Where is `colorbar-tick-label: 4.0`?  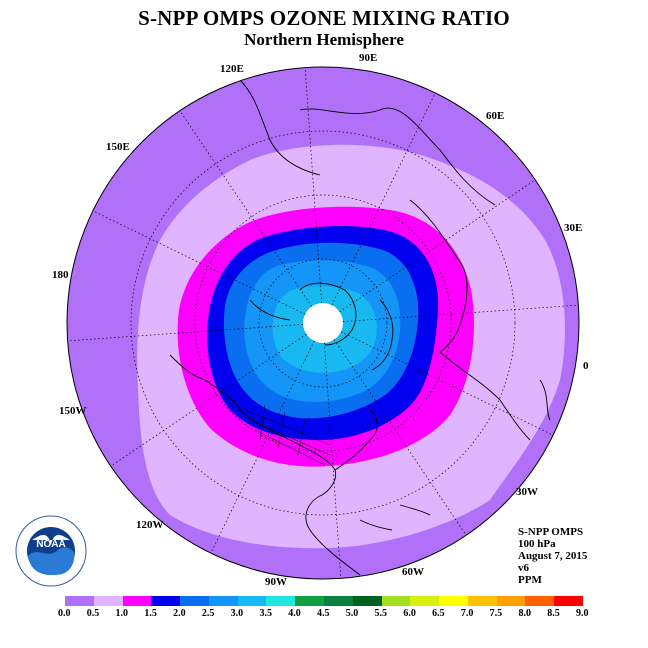 colorbar-tick-label: 4.0 is located at coordinates (294, 613).